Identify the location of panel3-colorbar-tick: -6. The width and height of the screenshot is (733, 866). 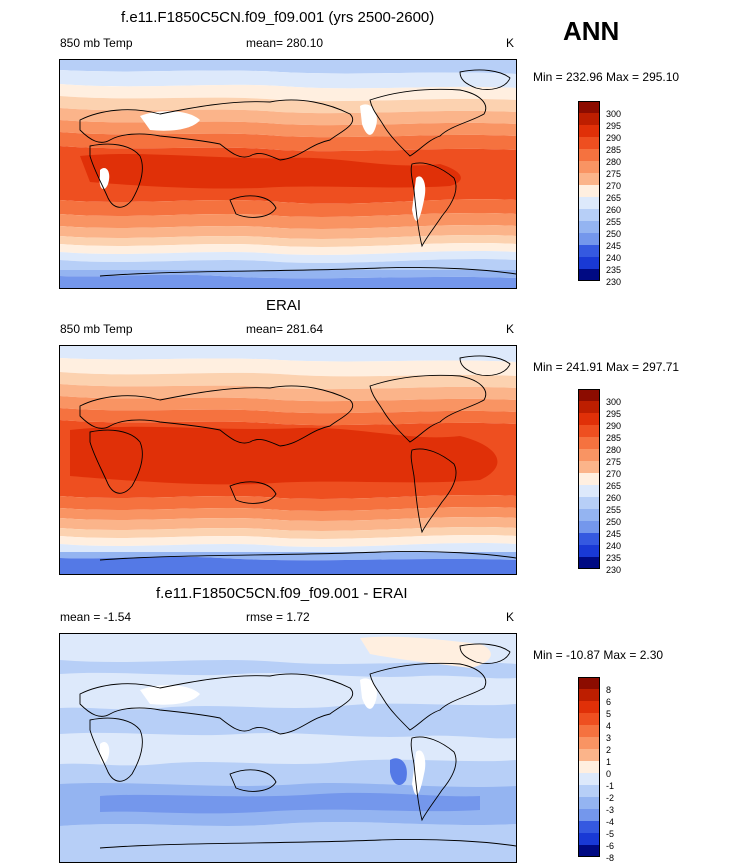
(610, 846).